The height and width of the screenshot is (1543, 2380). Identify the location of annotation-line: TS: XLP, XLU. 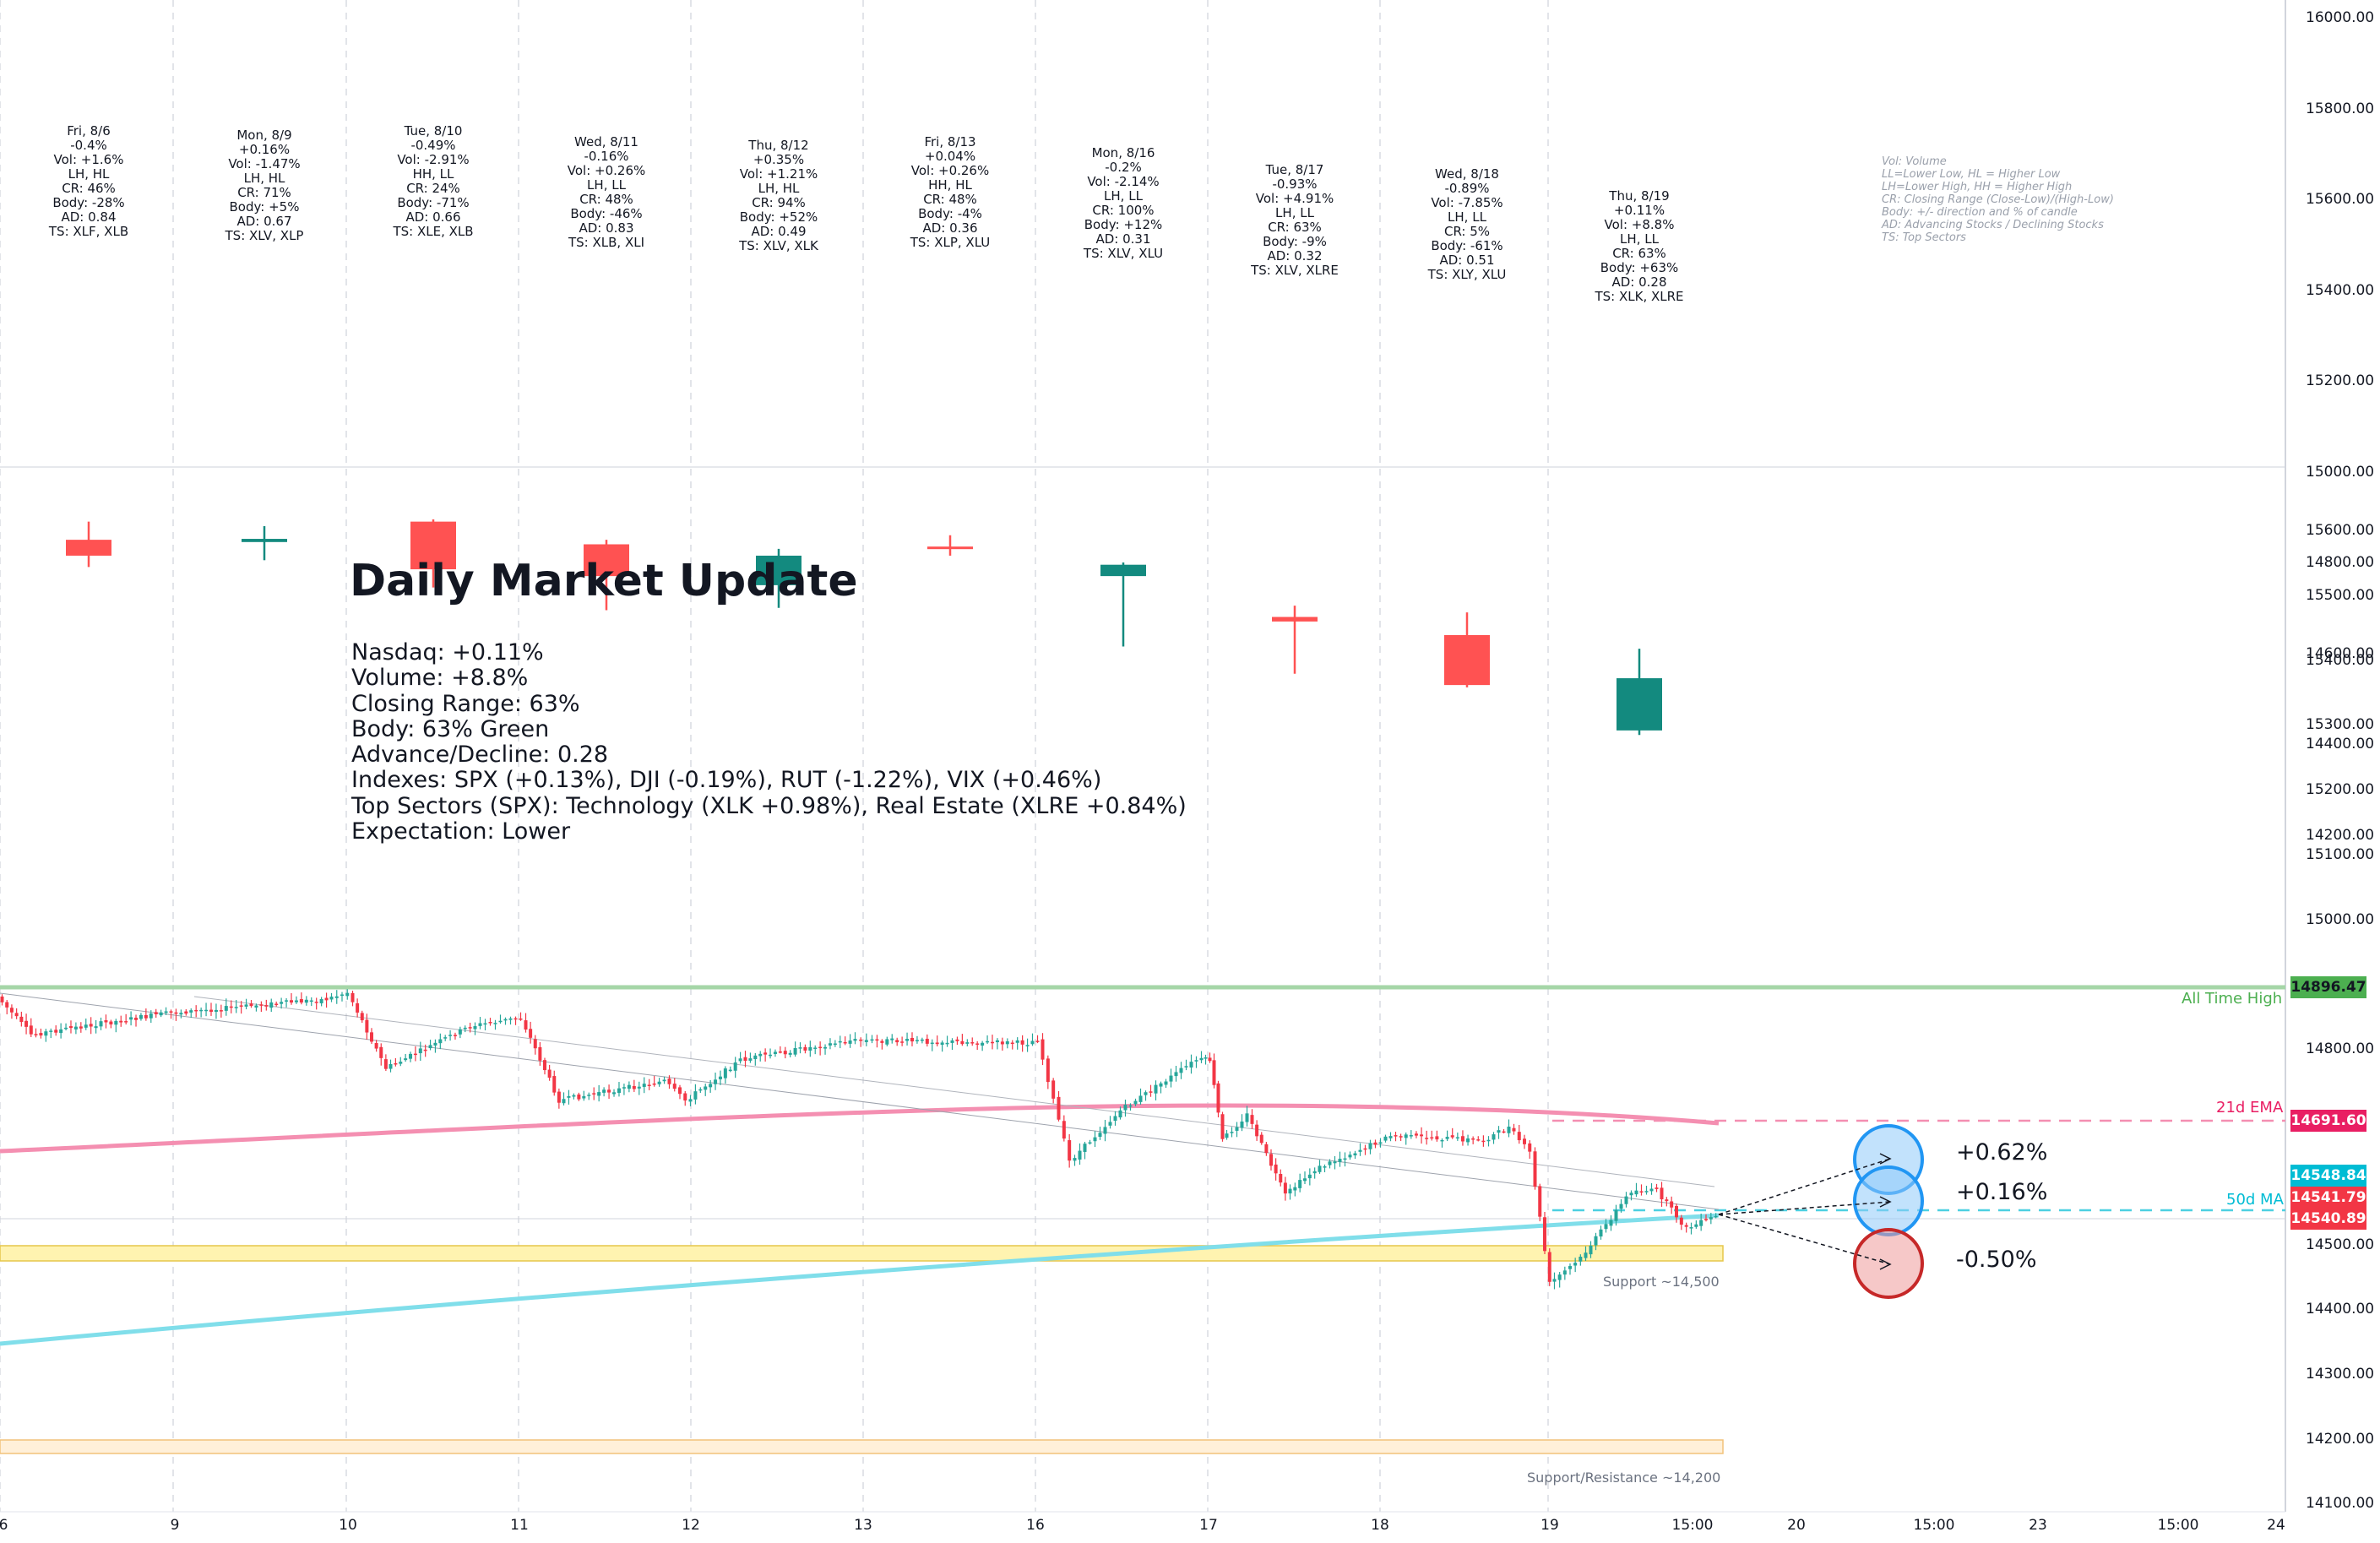
(950, 242).